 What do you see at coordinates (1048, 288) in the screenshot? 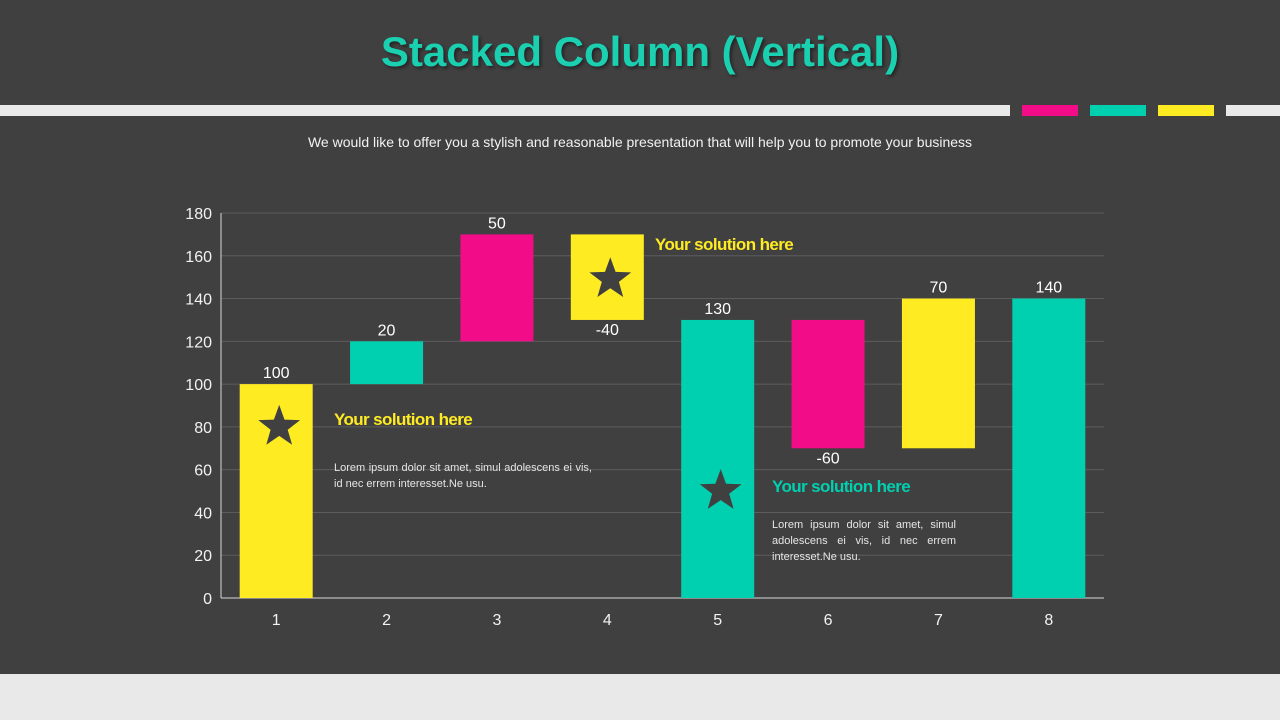
I see `data-label-8: 140` at bounding box center [1048, 288].